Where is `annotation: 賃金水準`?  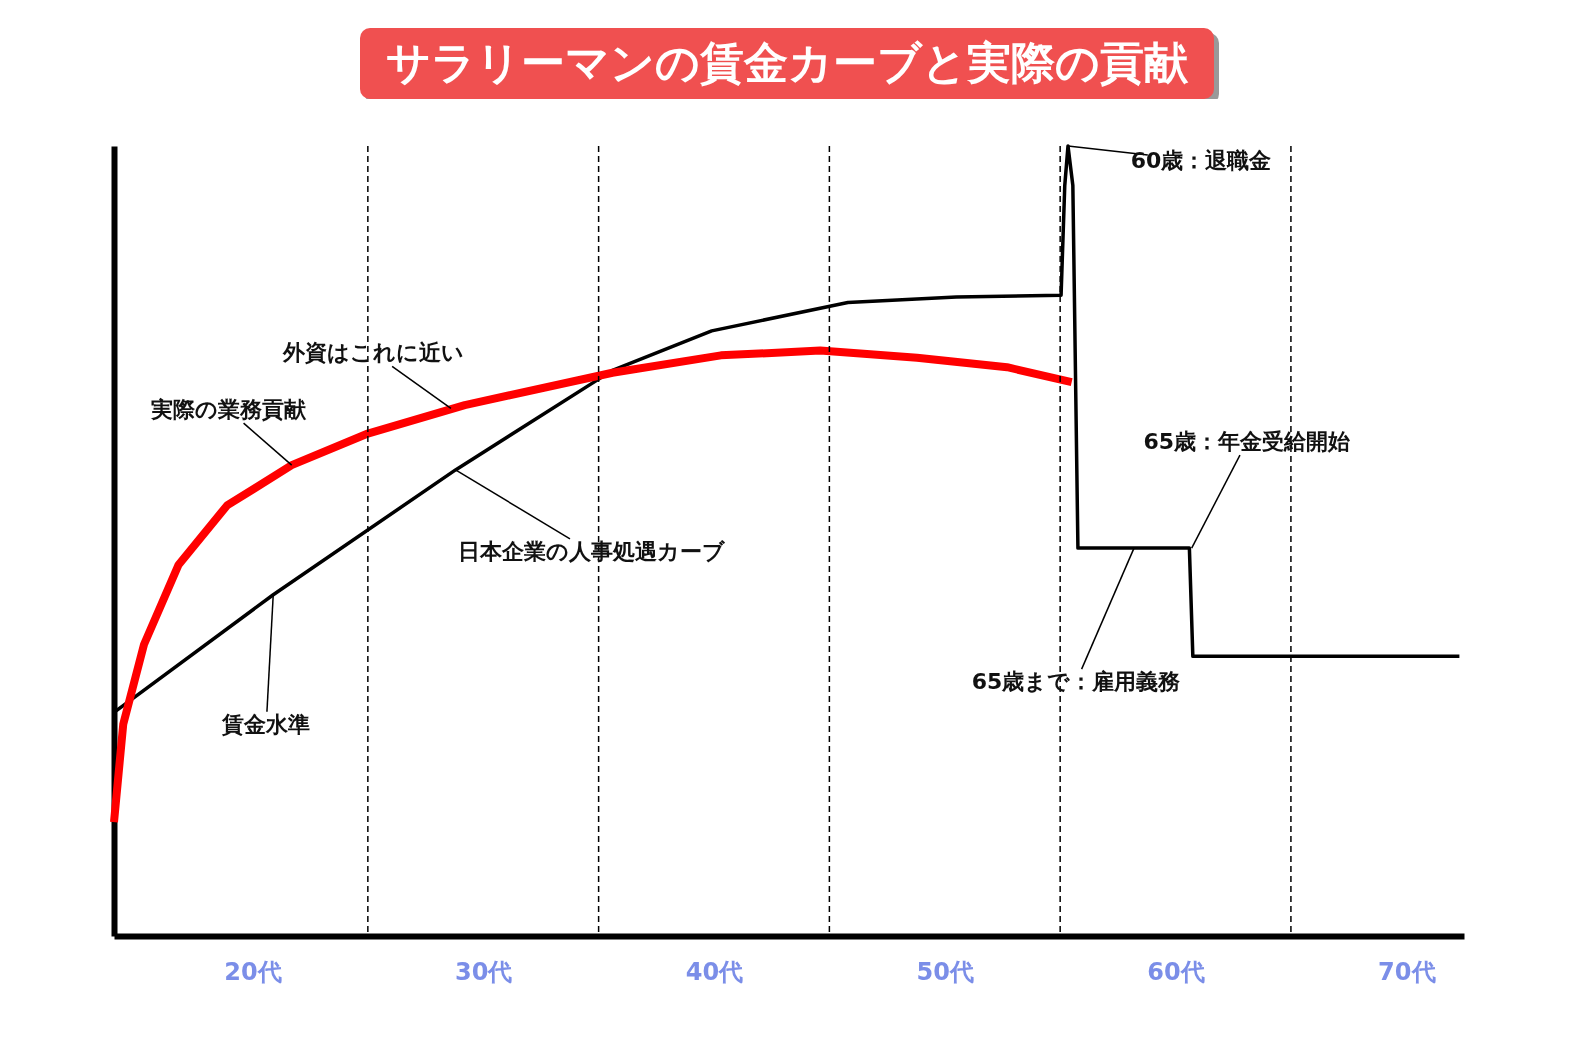 annotation: 賃金水準 is located at coordinates (266, 724).